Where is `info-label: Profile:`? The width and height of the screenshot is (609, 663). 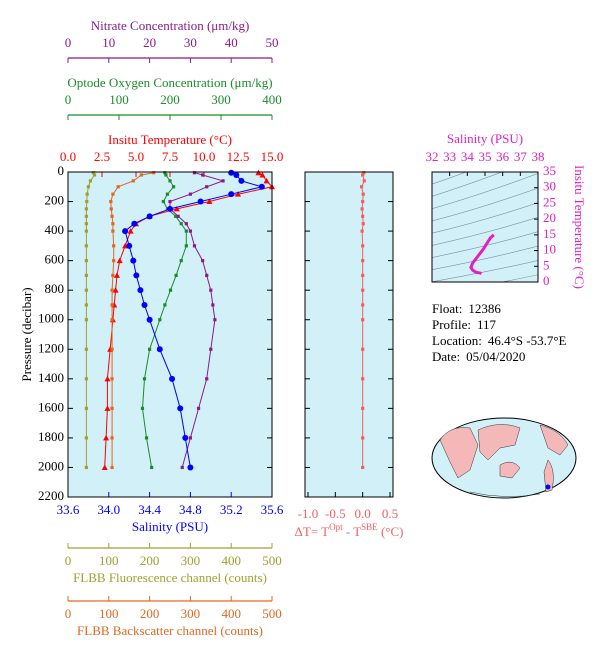
info-label: Profile: is located at coordinates (451, 324).